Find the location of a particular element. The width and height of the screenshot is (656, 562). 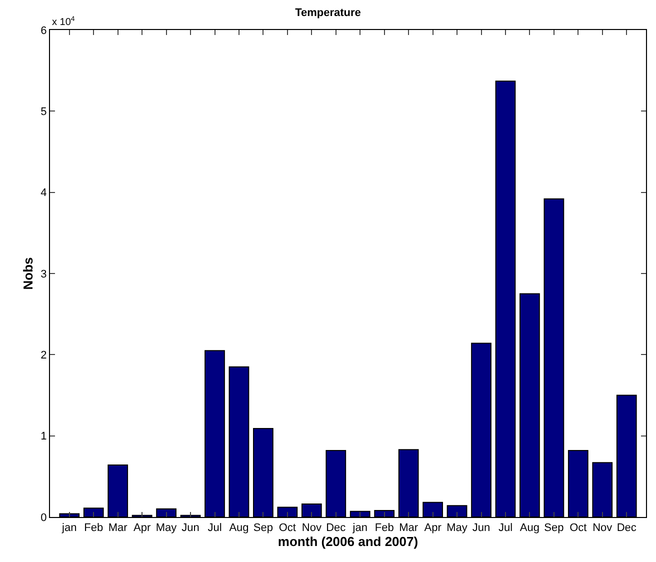

y-tick-label: 0 is located at coordinates (43, 518).